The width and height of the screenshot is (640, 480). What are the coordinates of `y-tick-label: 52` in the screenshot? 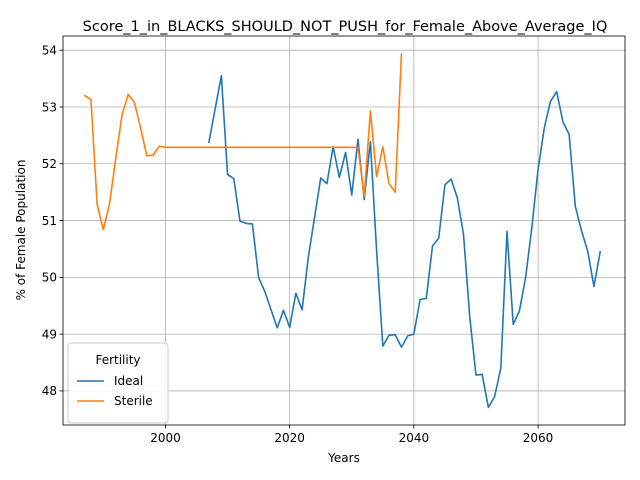 It's located at (49, 164).